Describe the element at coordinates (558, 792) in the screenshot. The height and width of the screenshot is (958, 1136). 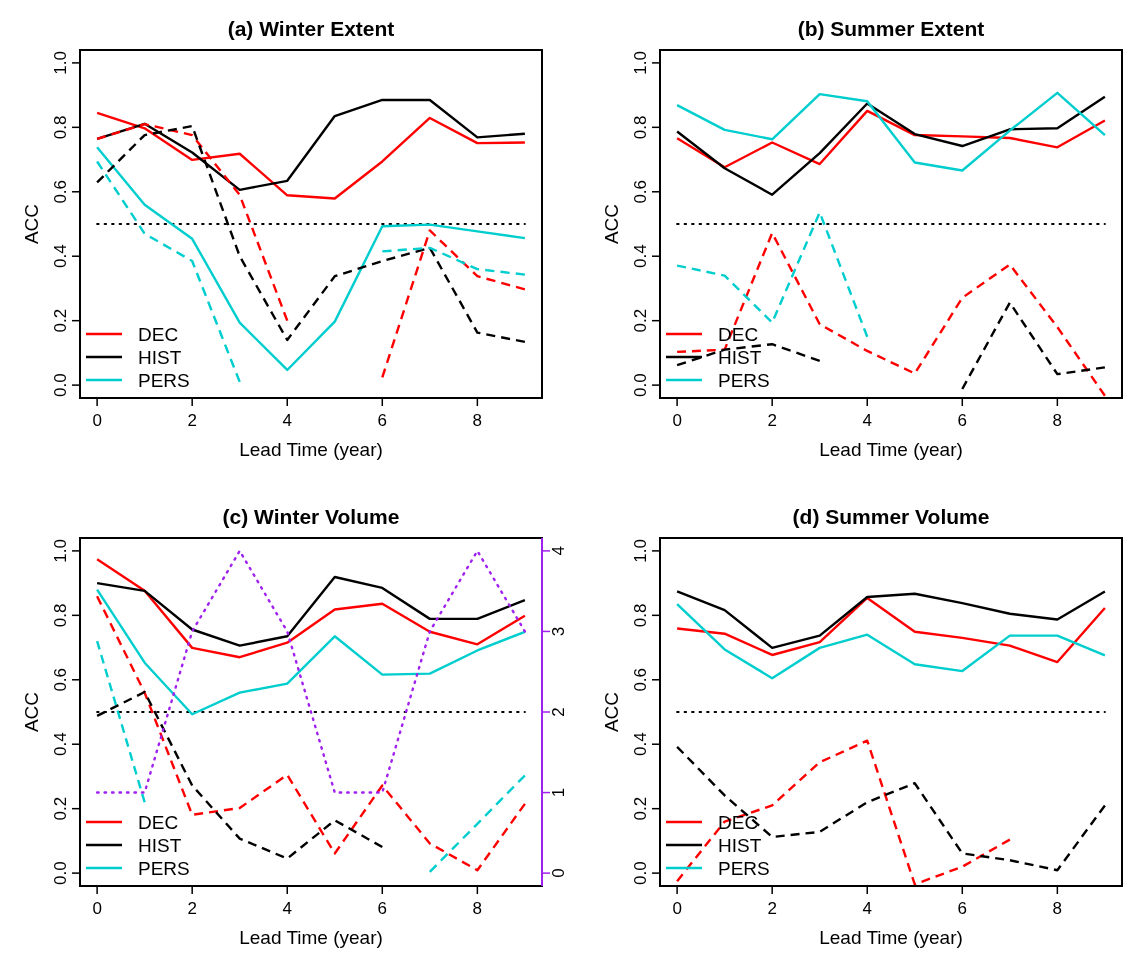
I see `y2-tick-label: 1` at that location.